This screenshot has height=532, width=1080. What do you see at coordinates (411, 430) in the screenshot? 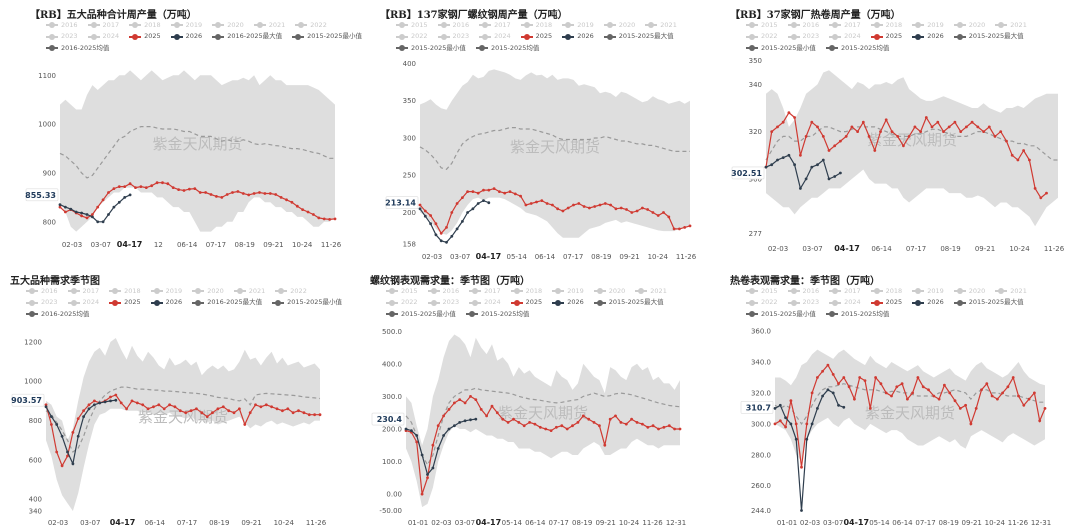
I see `series-point-2026` at bounding box center [411, 430].